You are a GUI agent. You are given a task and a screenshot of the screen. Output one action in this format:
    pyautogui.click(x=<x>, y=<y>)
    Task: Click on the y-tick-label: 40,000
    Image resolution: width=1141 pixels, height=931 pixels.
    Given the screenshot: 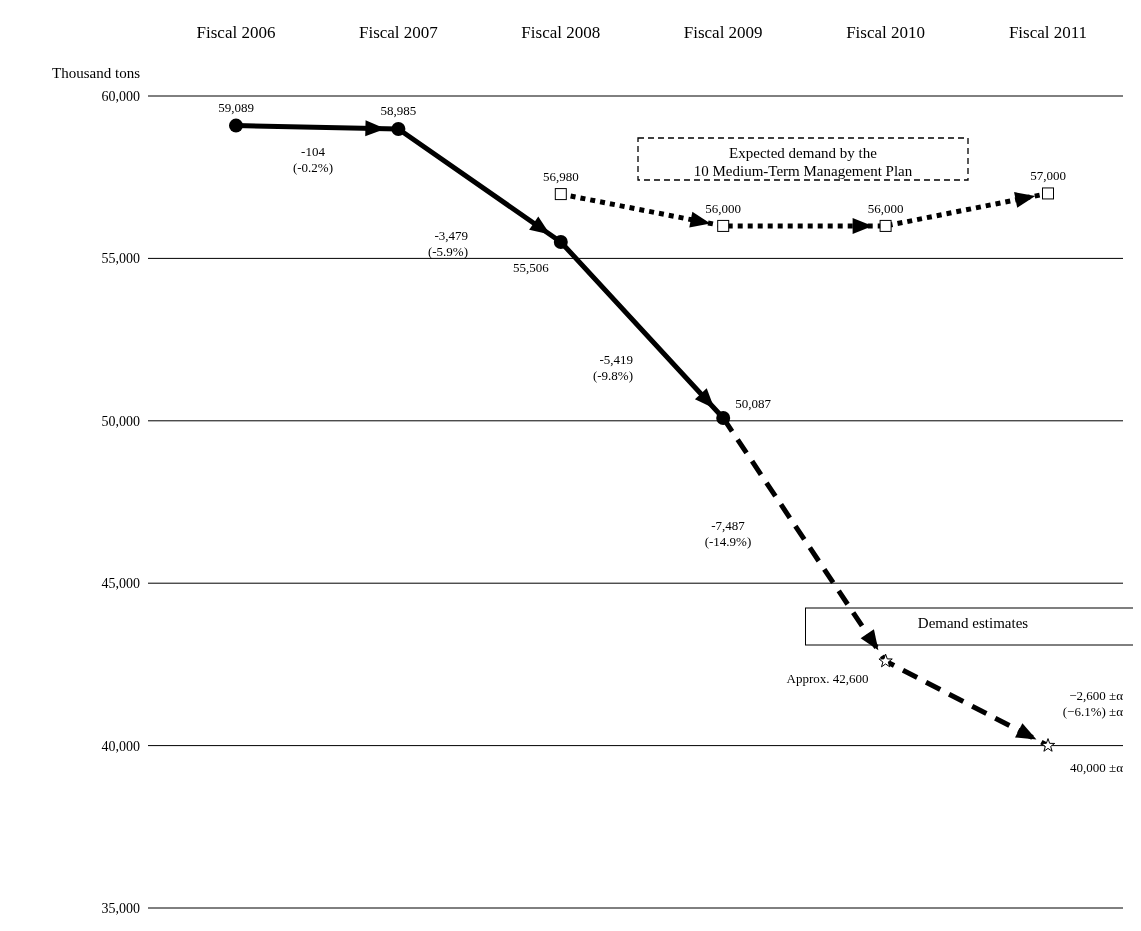 What is the action you would take?
    pyautogui.click(x=120, y=746)
    